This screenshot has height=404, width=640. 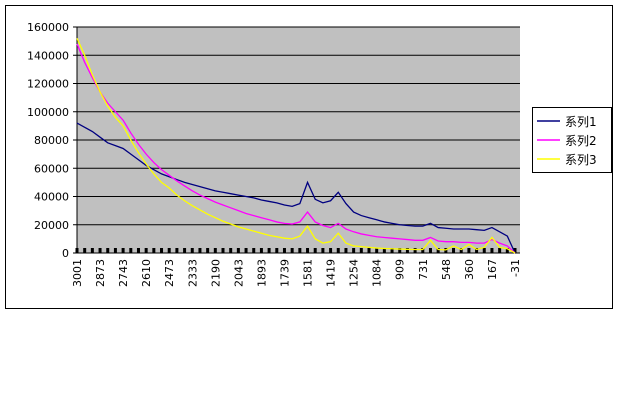 I want to click on y-tick-label: 120000, so click(x=48, y=84).